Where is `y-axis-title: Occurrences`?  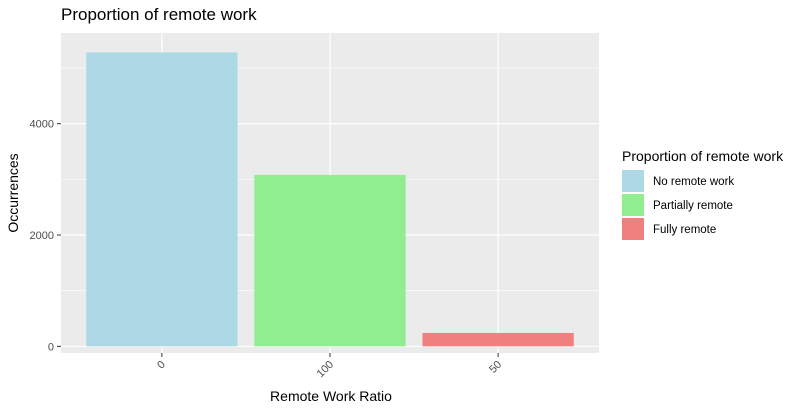 y-axis-title: Occurrences is located at coordinates (13, 192).